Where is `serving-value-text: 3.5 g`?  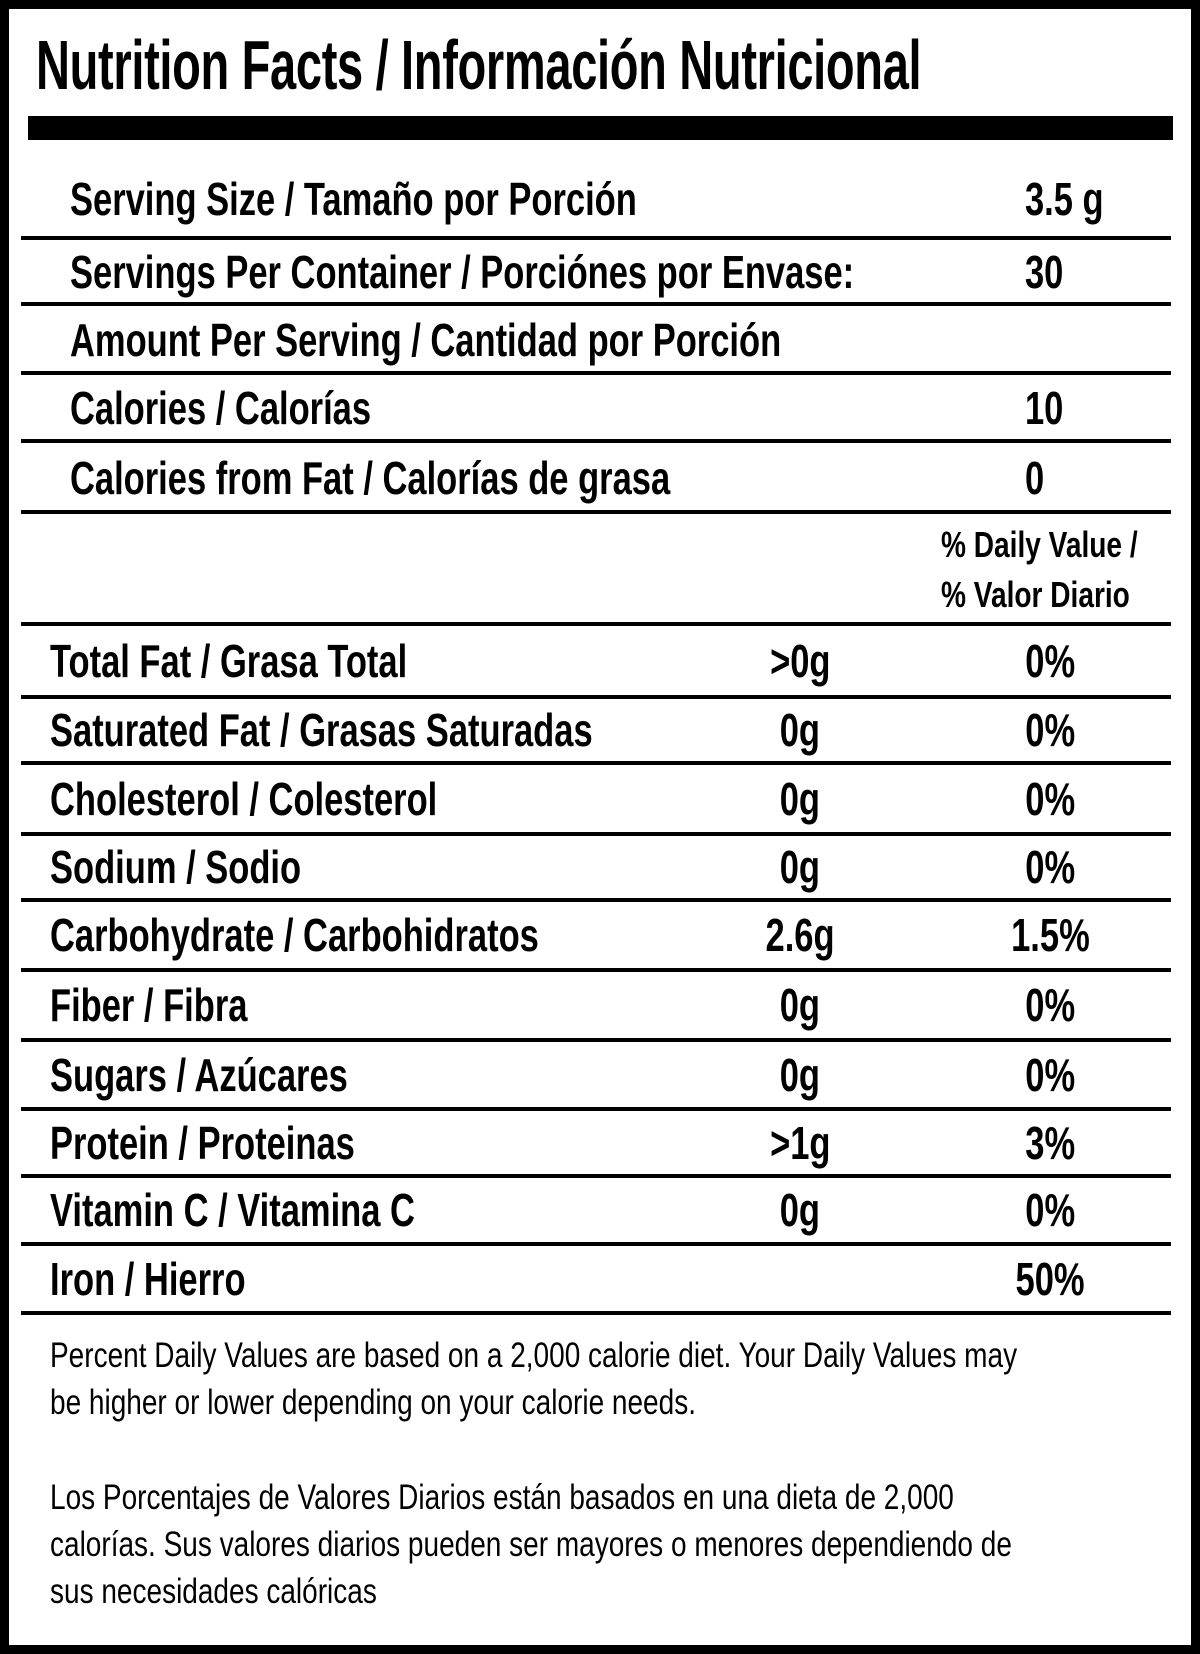 serving-value-text: 3.5 g is located at coordinates (1064, 199).